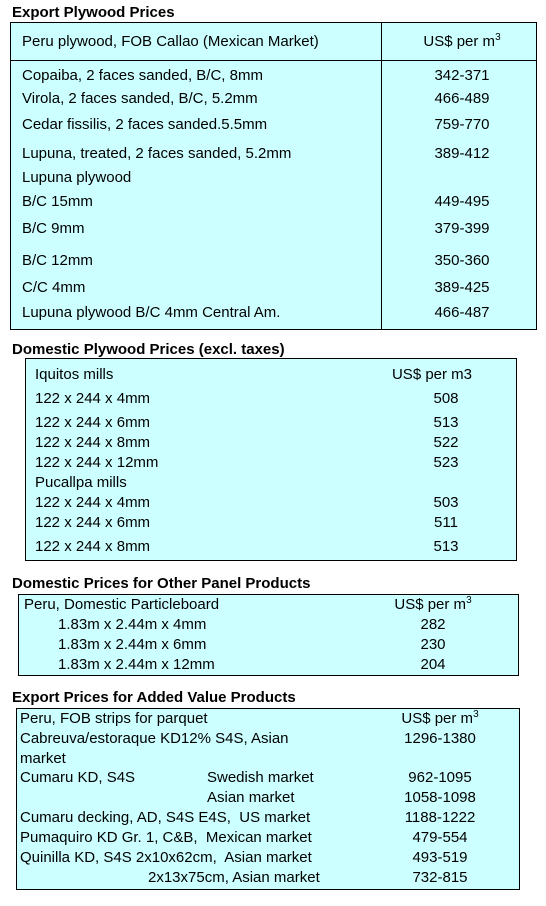 This screenshot has height=906, width=546. What do you see at coordinates (446, 522) in the screenshot?
I see `row-price: 511` at bounding box center [446, 522].